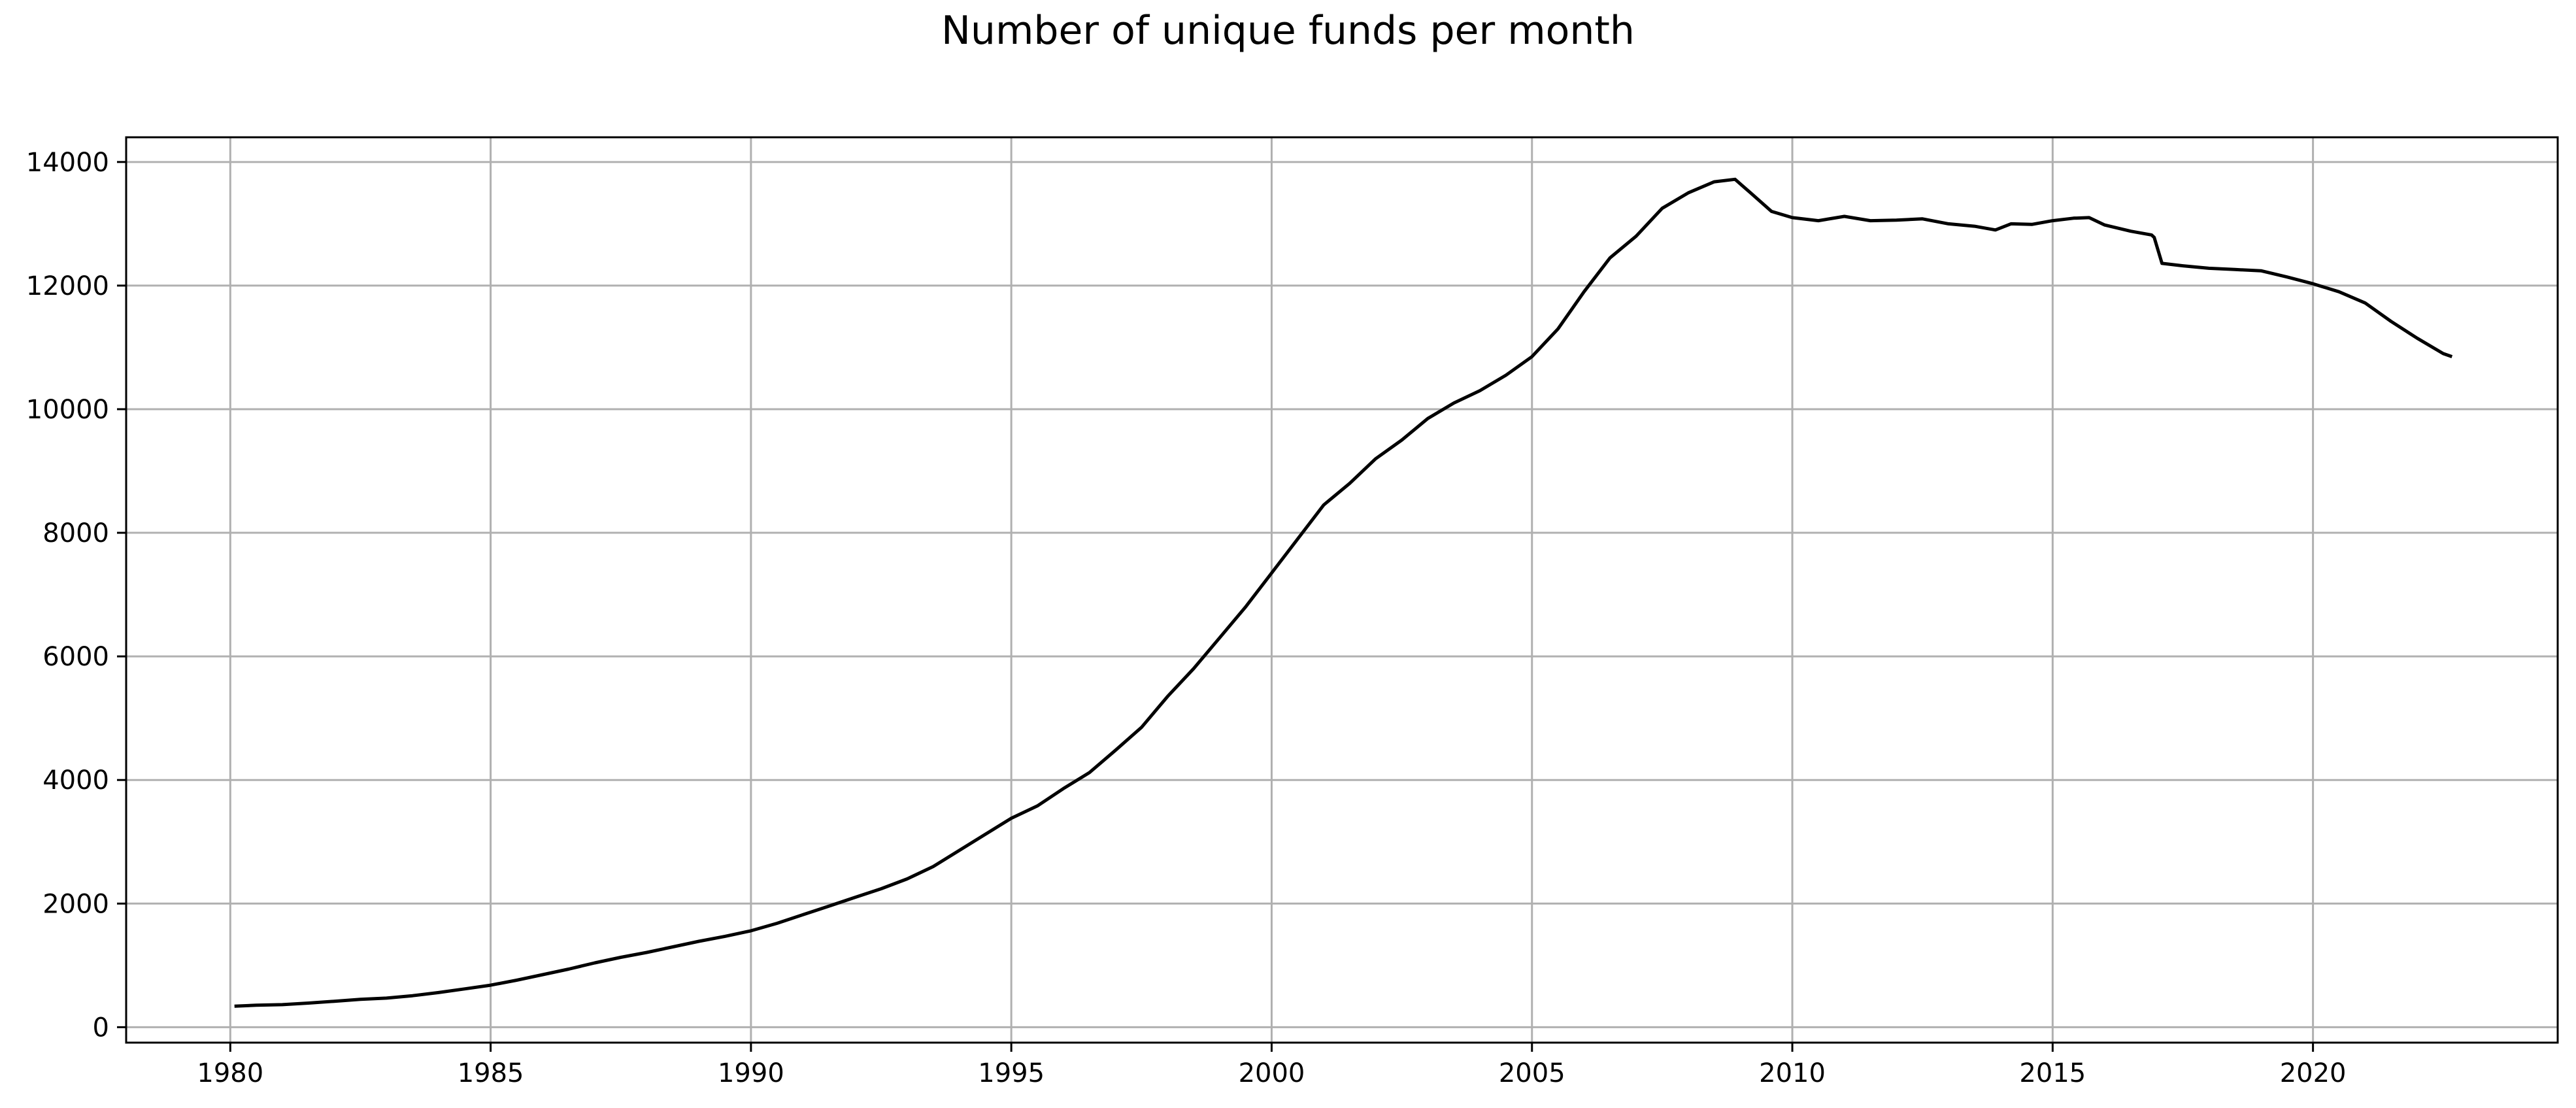 The image size is (2576, 1108). I want to click on y-tick-label: 6000, so click(76, 657).